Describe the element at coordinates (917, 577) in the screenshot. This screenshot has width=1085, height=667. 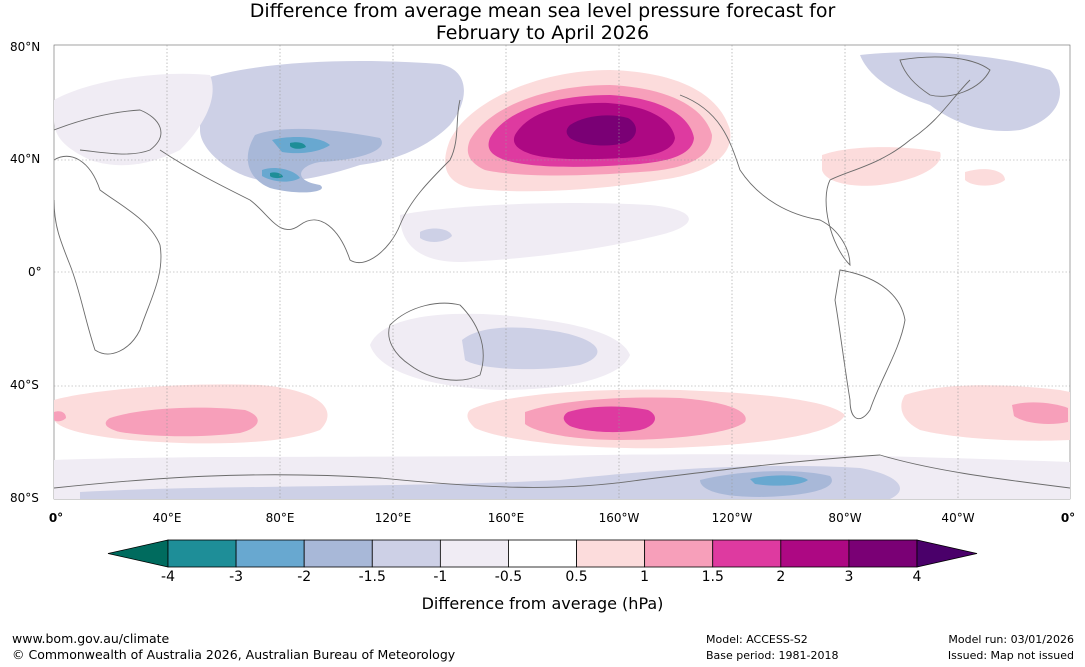
I see `colorbar-tick-label: 4` at that location.